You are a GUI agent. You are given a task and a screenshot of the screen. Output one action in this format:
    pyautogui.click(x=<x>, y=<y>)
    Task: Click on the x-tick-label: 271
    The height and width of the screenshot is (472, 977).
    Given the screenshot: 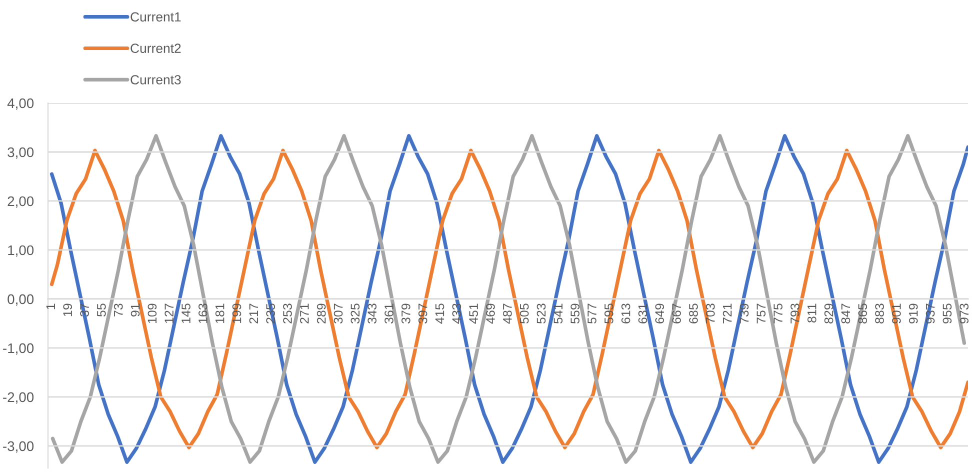 What is the action you would take?
    pyautogui.click(x=304, y=314)
    